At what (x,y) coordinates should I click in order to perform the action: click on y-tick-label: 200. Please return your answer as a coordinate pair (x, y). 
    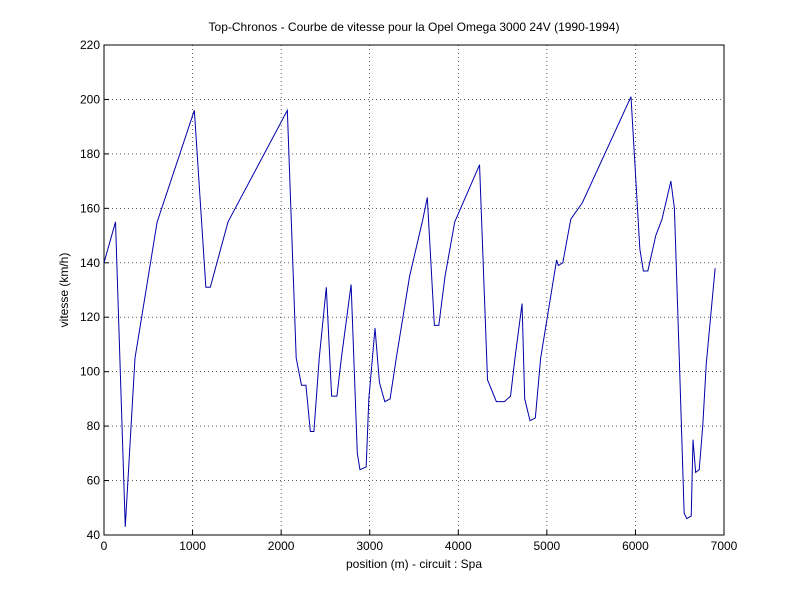
    Looking at the image, I should click on (90, 99).